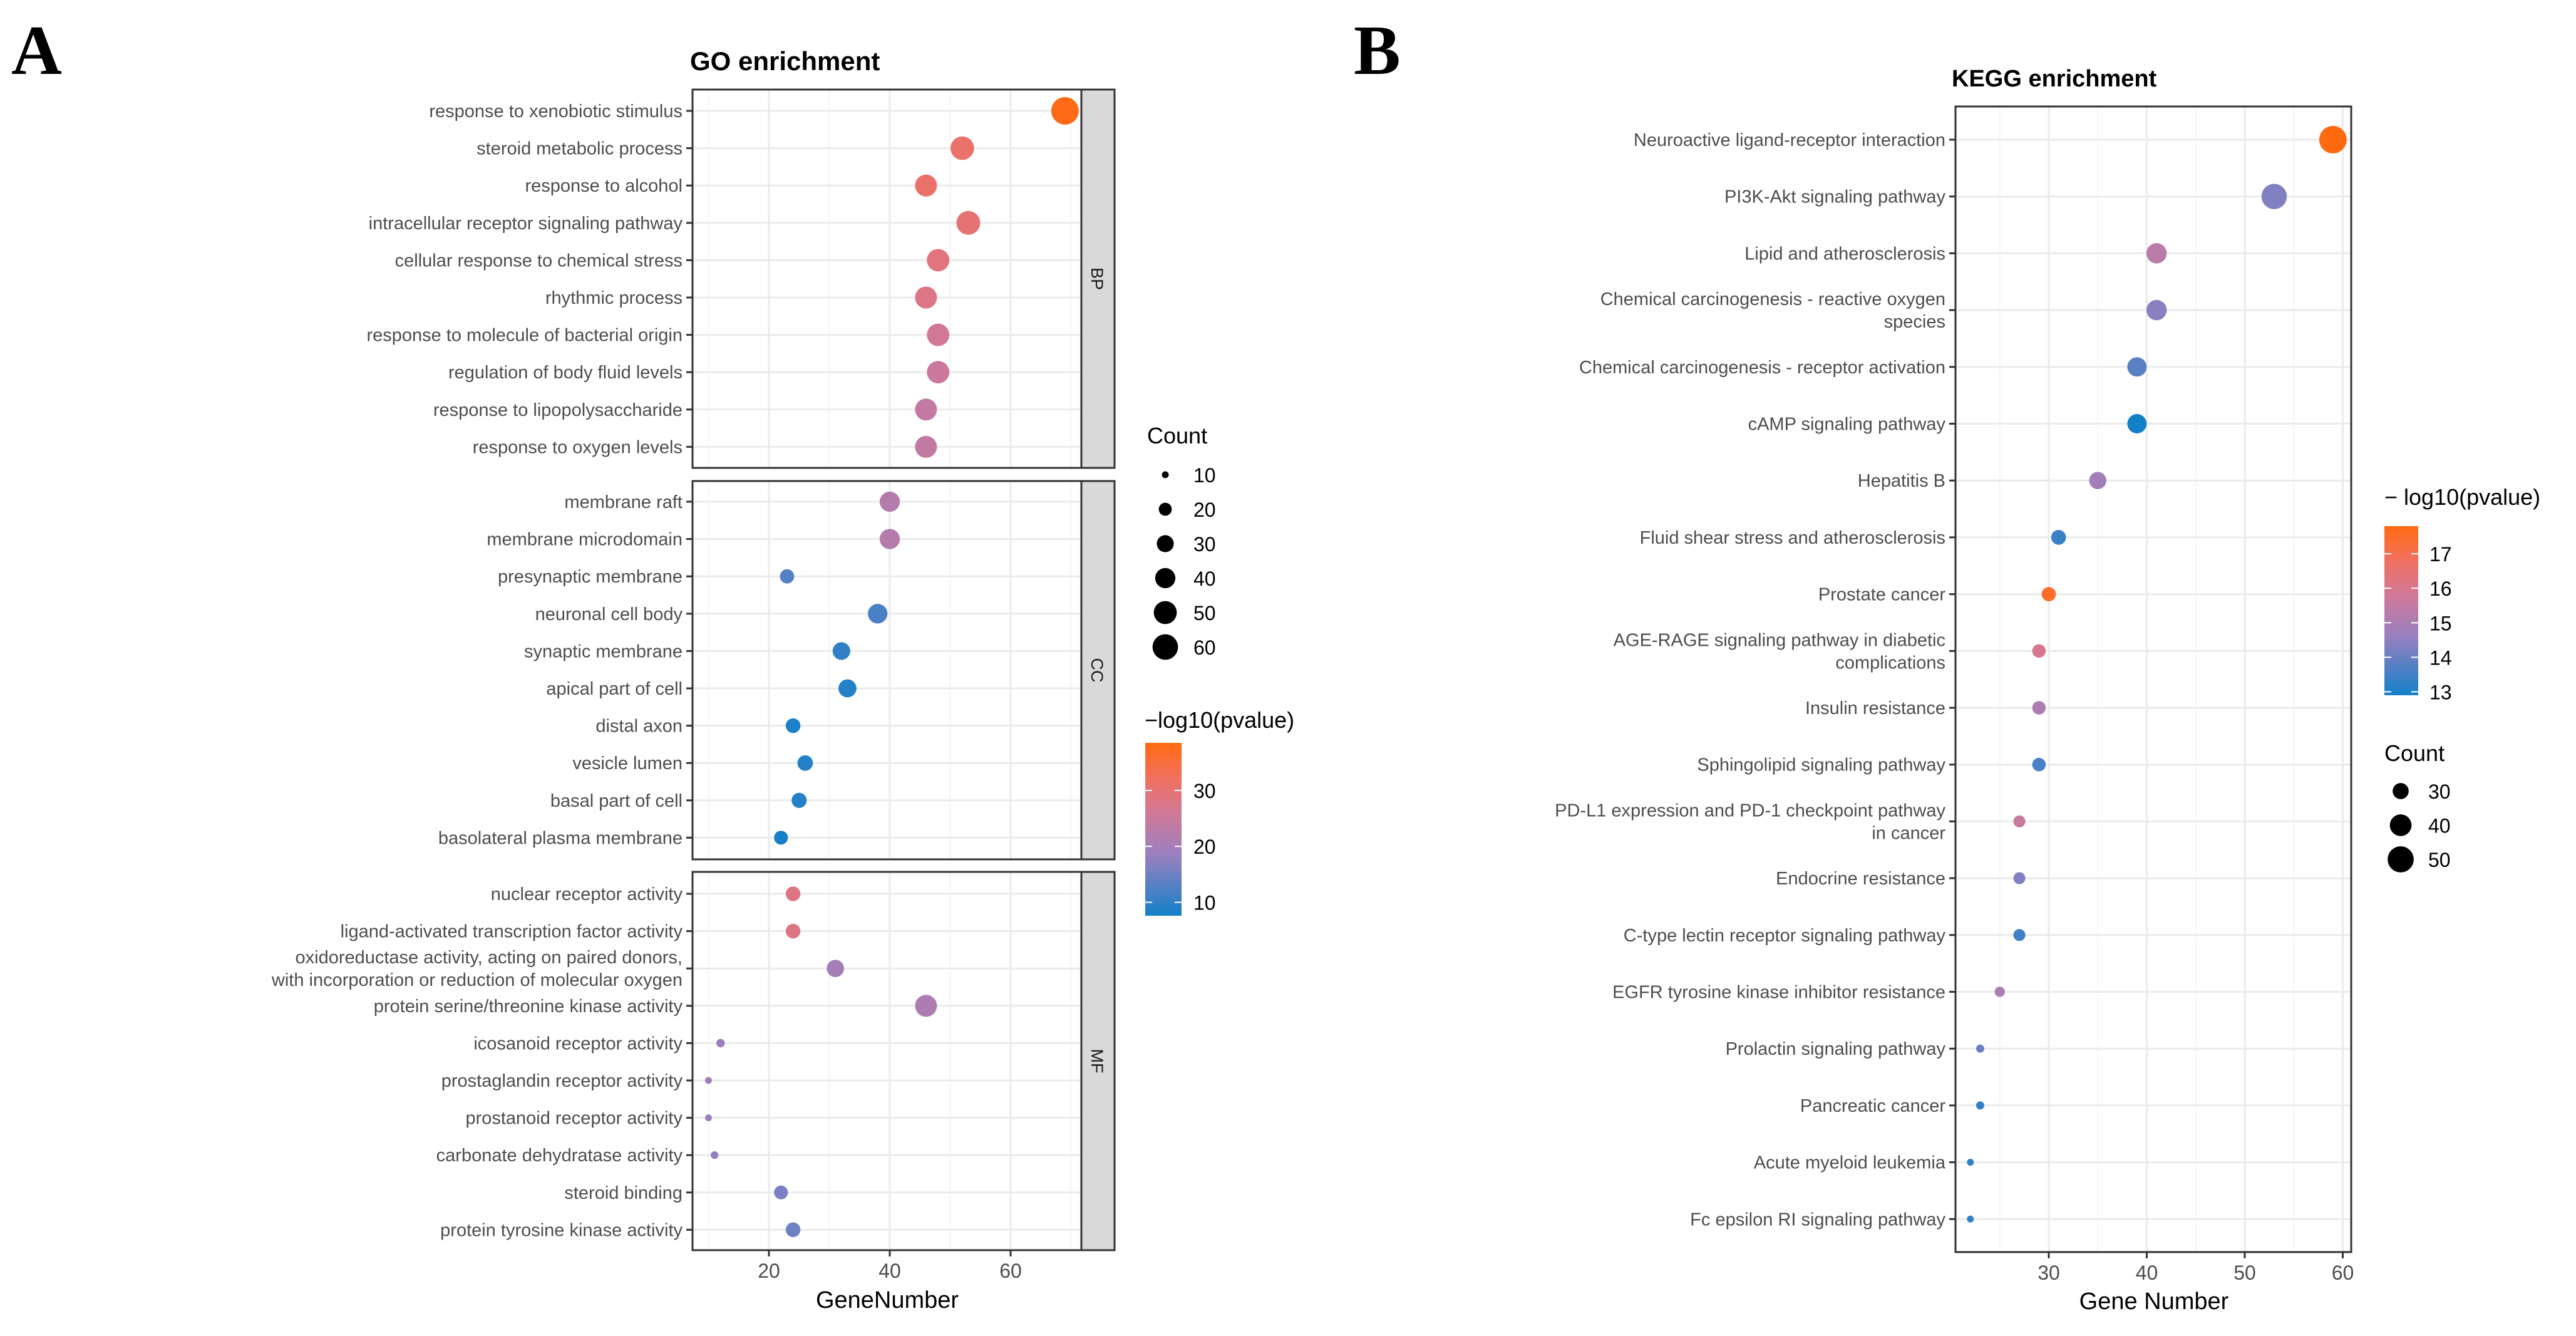  Describe the element at coordinates (639, 727) in the screenshot. I see `term-label: distal axon` at that location.